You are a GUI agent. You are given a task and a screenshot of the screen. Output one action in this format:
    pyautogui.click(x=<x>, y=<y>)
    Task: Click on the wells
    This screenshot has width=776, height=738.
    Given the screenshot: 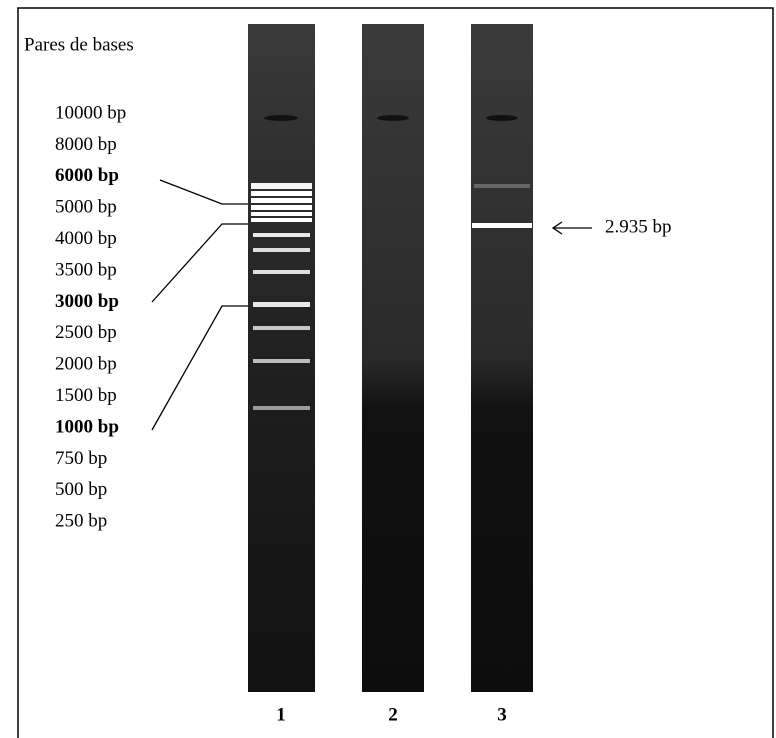 What is the action you would take?
    pyautogui.click(x=391, y=118)
    